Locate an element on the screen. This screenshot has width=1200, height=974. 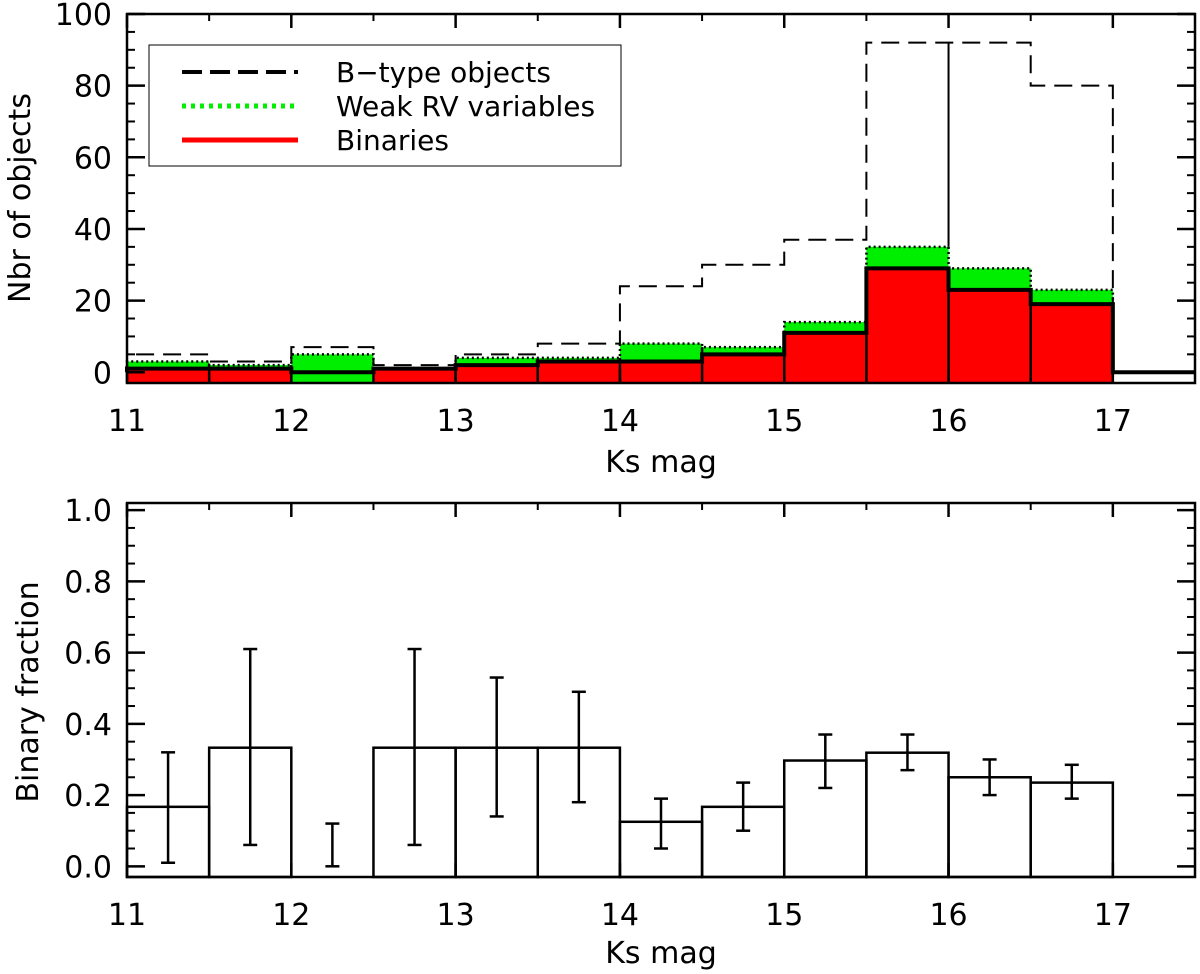
top-y-axis-label: Nbr of objects is located at coordinates (20, 198).